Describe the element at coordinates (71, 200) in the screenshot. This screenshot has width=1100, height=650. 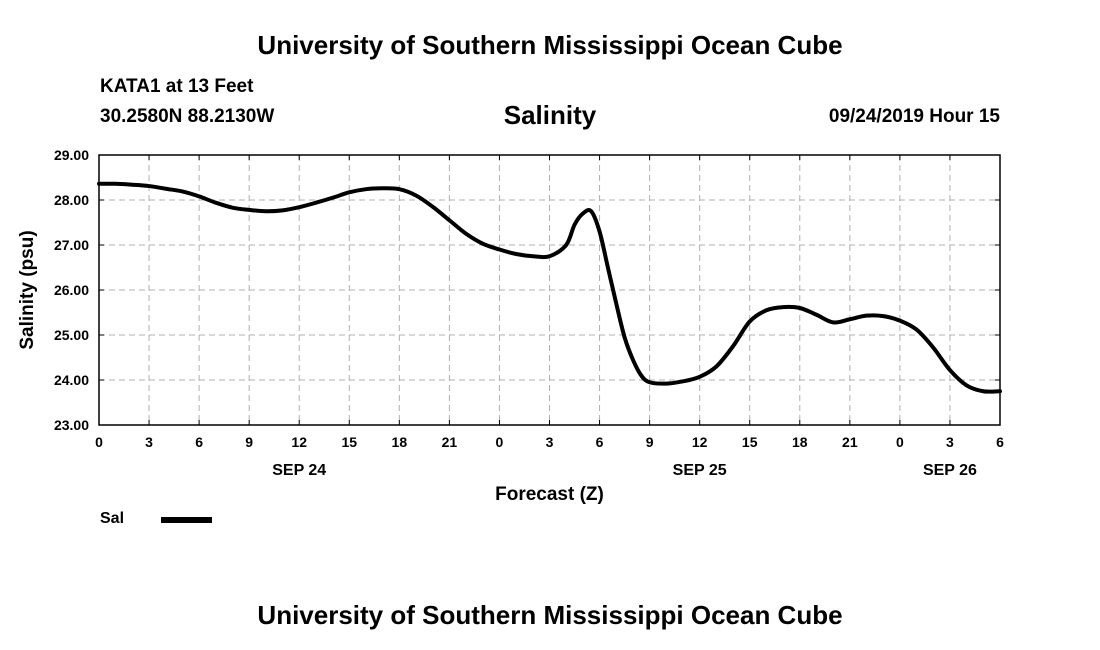
I see `y-tick-label: 28.00` at that location.